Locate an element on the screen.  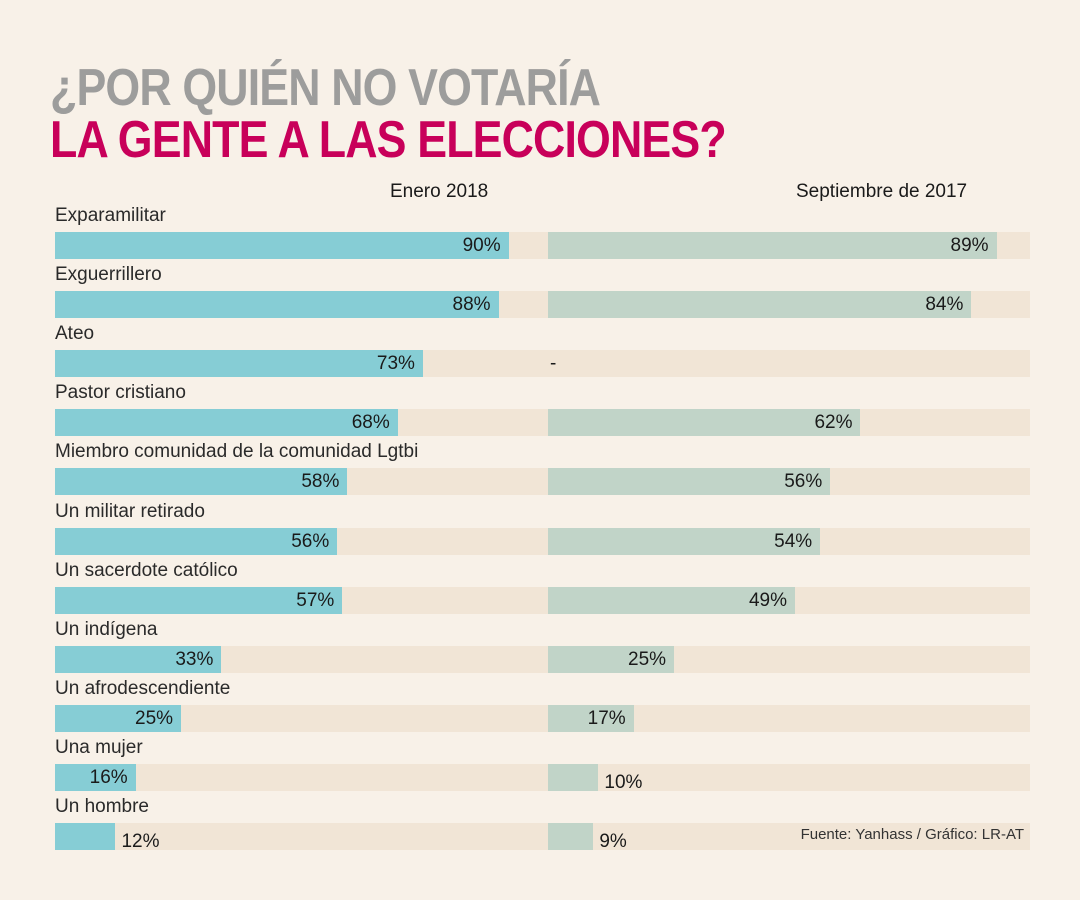
category-label: Exguerrillero is located at coordinates (108, 274).